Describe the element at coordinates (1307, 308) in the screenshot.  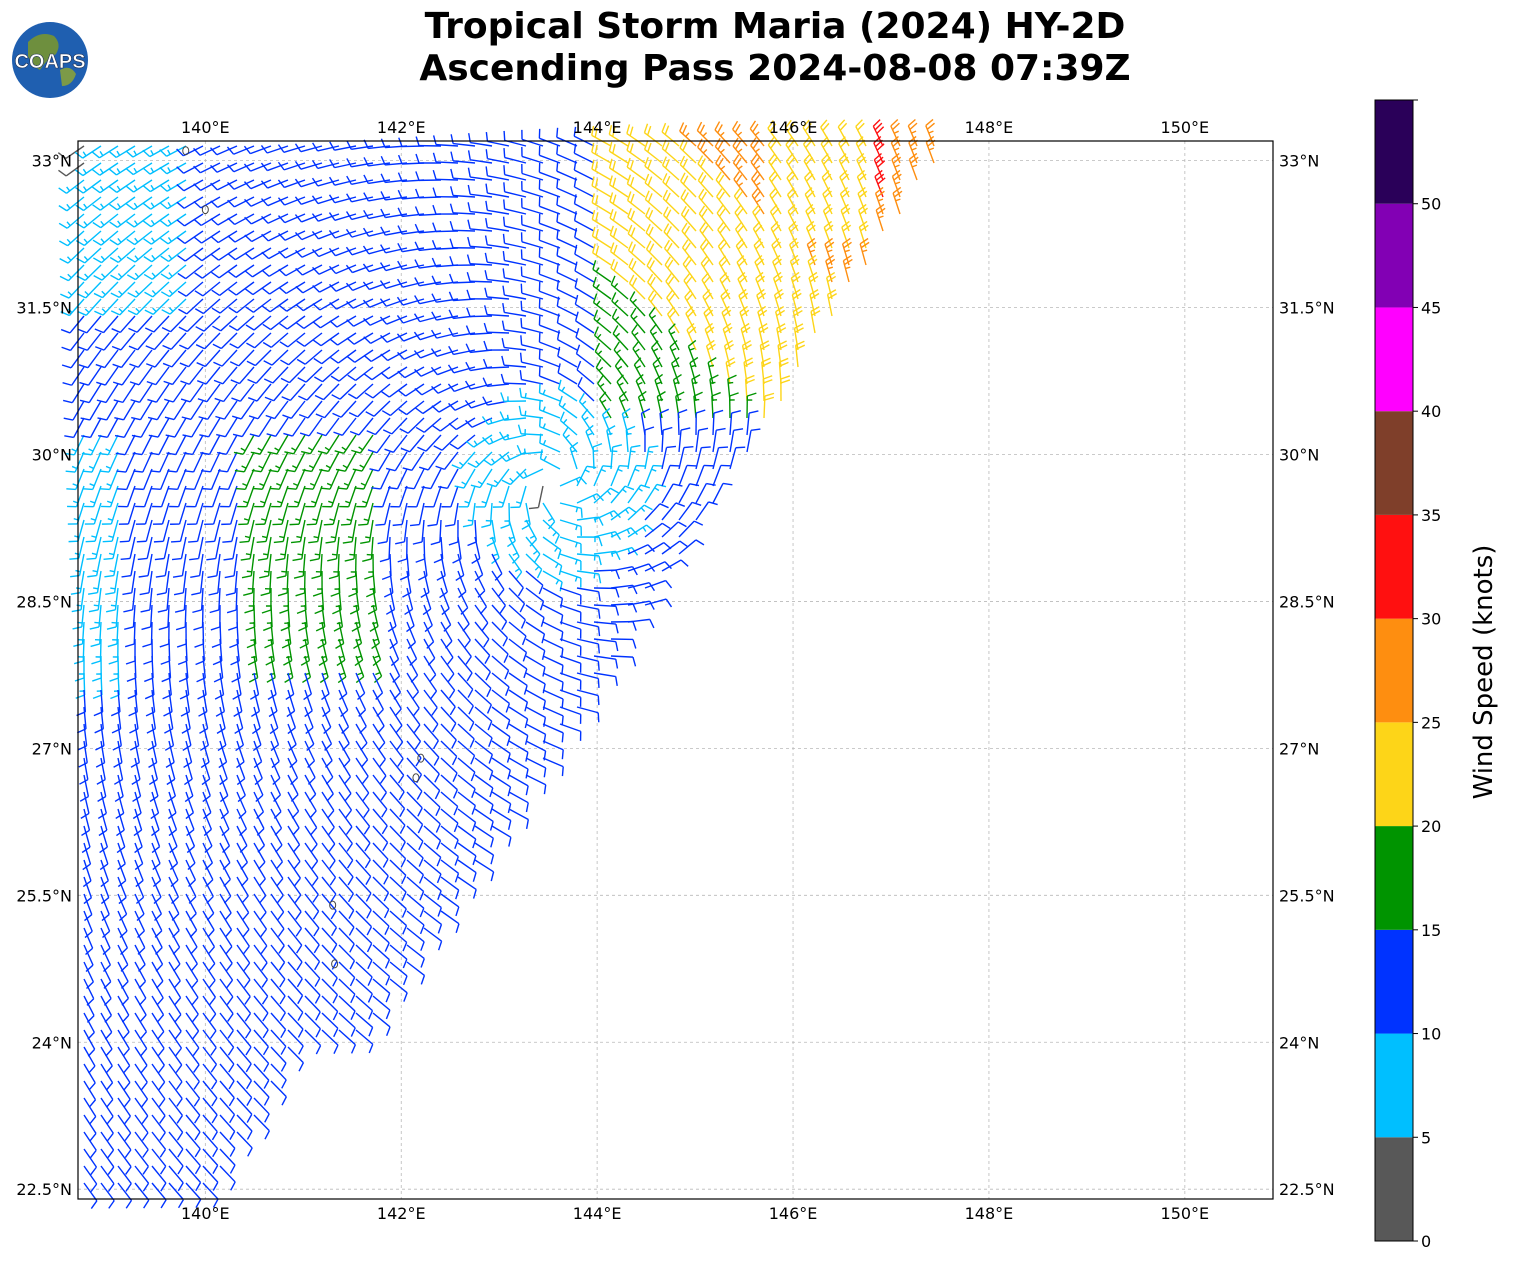
I see `lat-tick-label-right: 31.5°N` at that location.